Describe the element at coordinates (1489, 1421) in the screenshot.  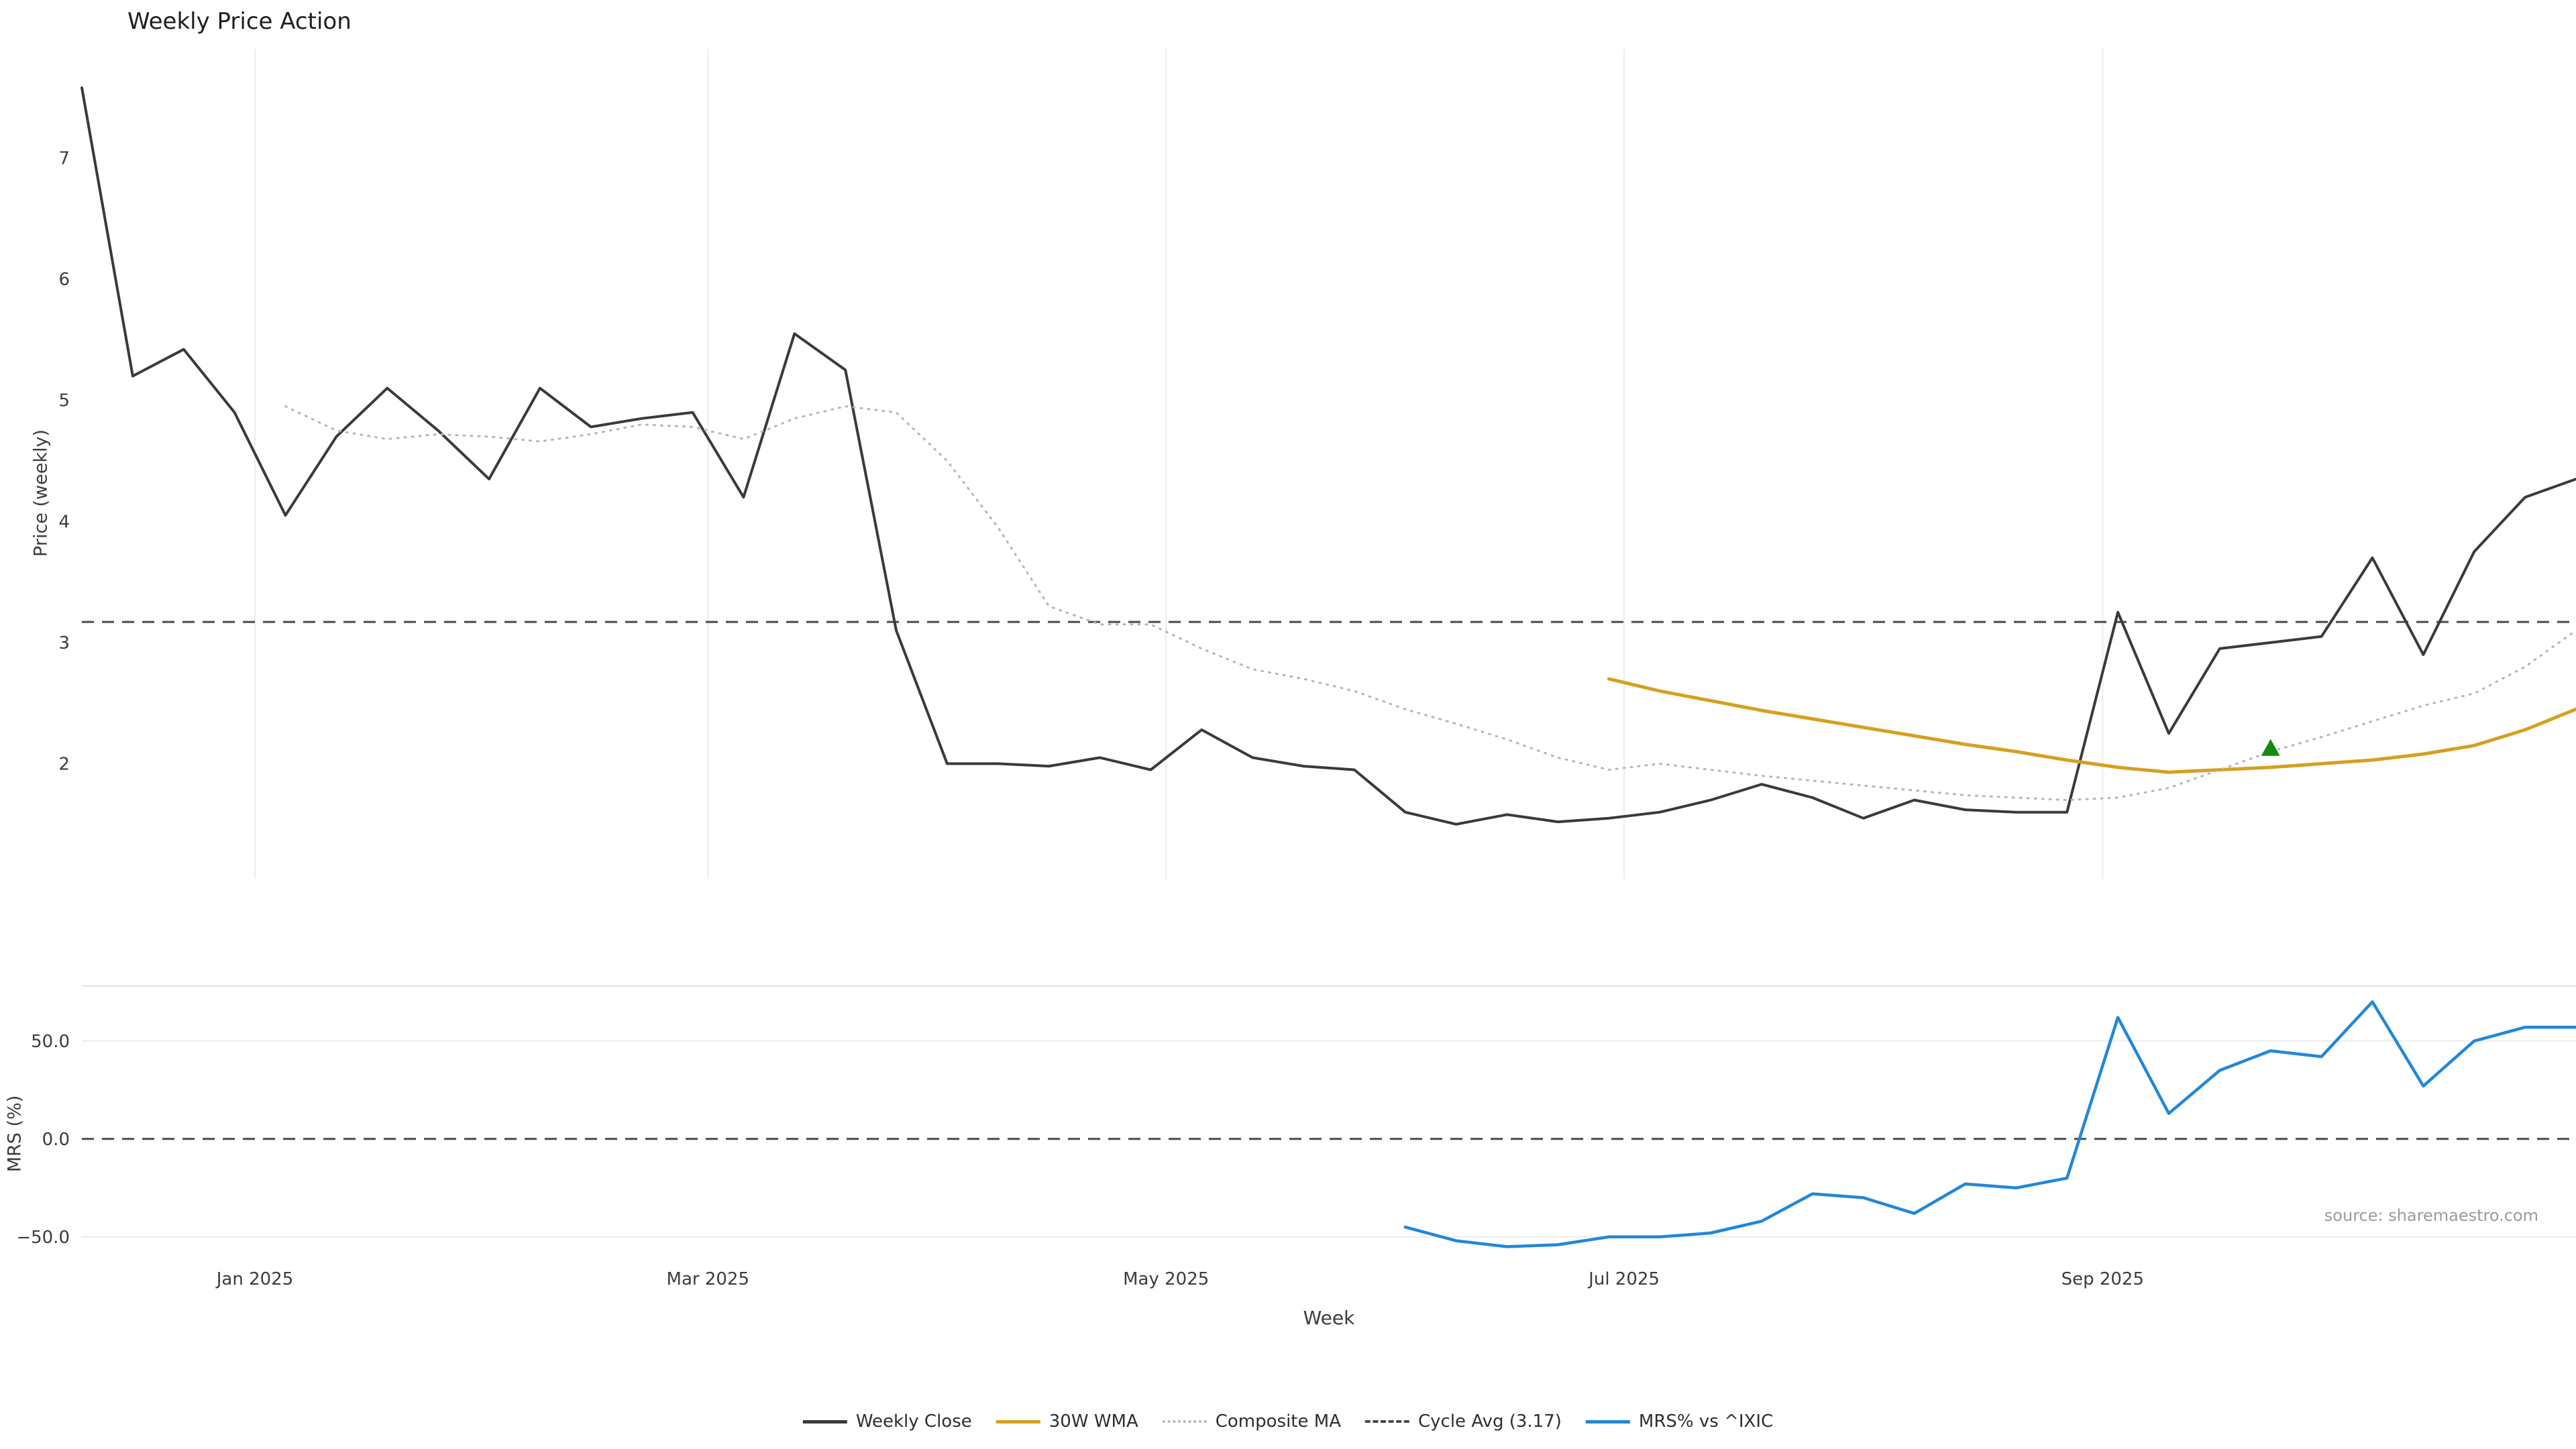
I see `legend-label: Cycle Avg (3.17)` at that location.